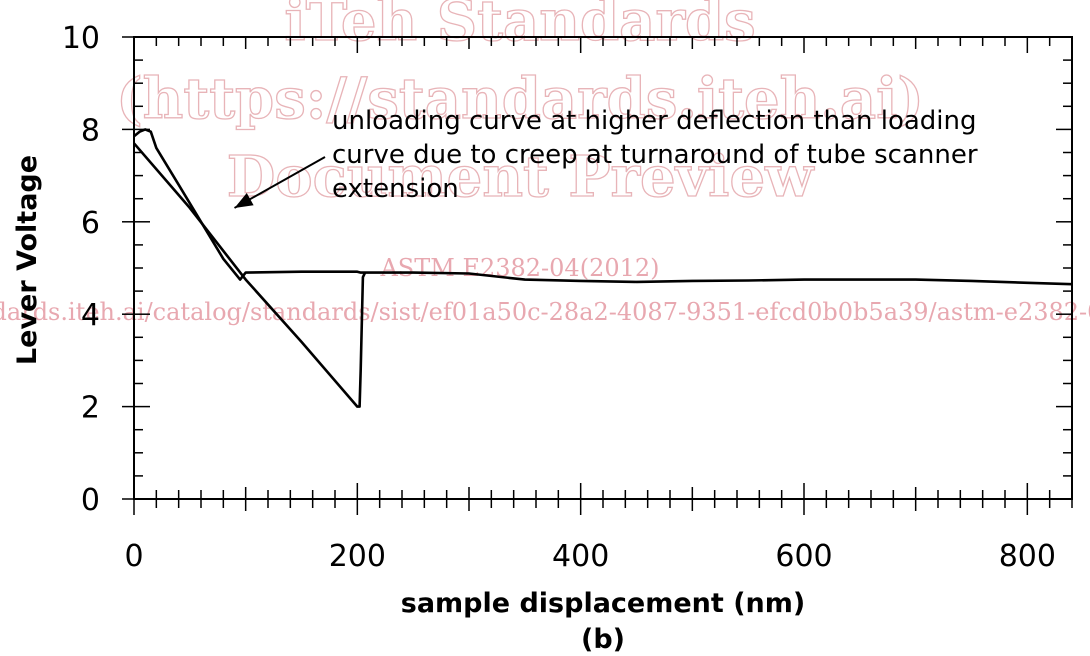 This screenshot has height=656, width=1090. Describe the element at coordinates (81, 38) in the screenshot. I see `y-tick-label: 10` at that location.